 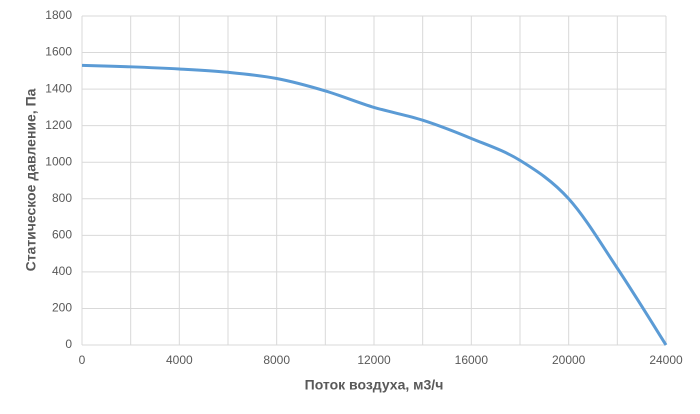 What do you see at coordinates (62, 271) in the screenshot?
I see `y-tick-label: 400` at bounding box center [62, 271].